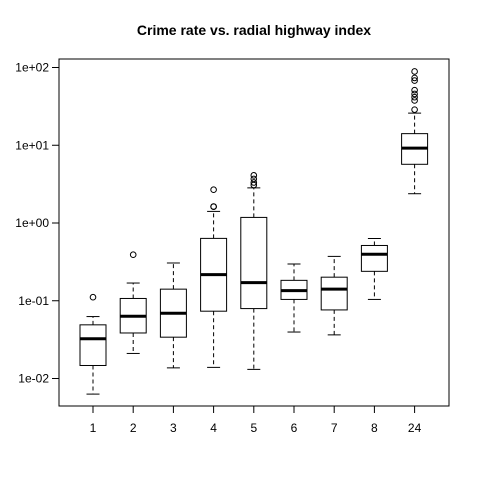  Describe the element at coordinates (33, 301) in the screenshot. I see `y-tick-label: 1e-01` at that location.